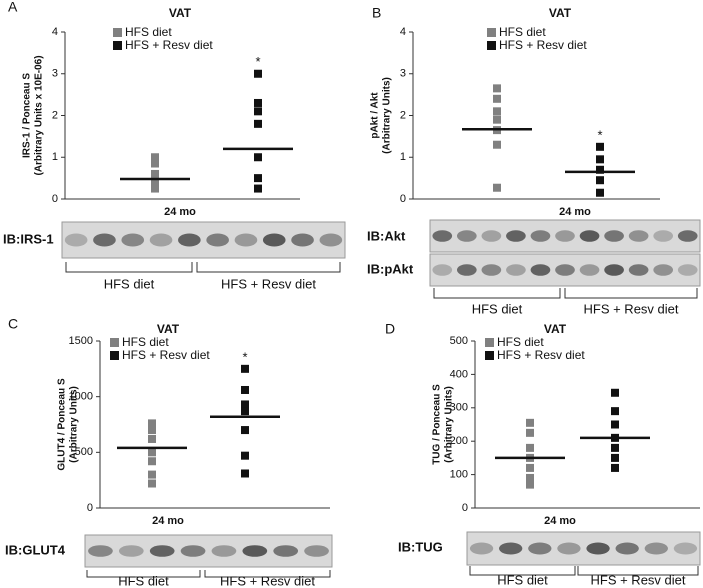 The height and width of the screenshot is (588, 703). I want to click on blot-label: IB:GLUT4, so click(35, 549).